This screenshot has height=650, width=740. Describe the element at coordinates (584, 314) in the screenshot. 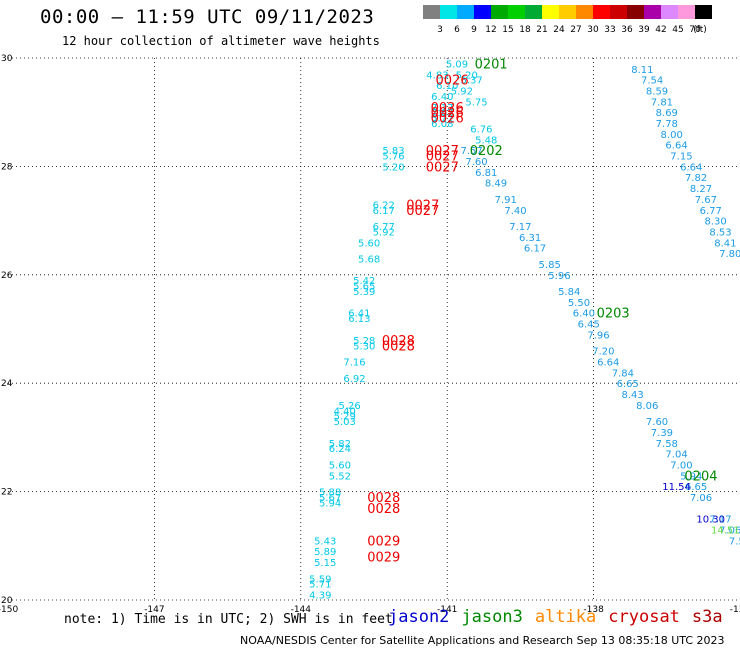

I see `wave-height-point: 6.40` at that location.